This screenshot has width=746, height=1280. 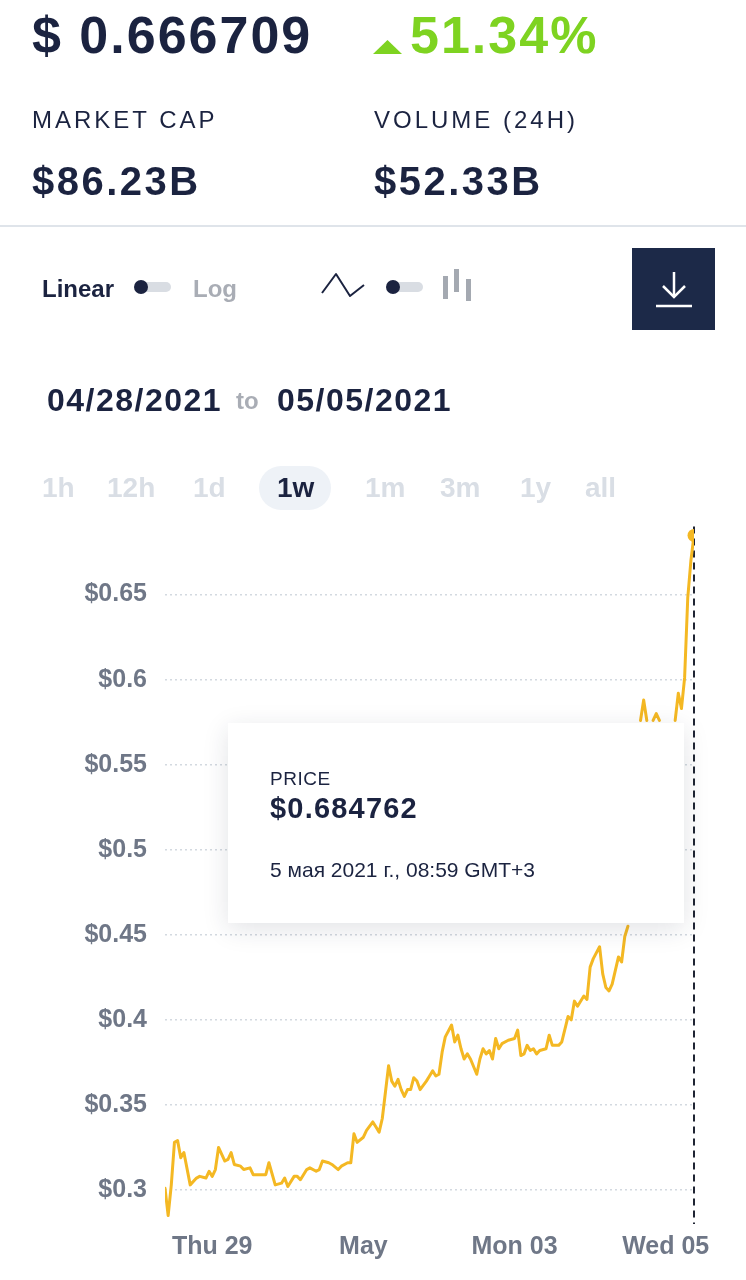 What do you see at coordinates (402, 869) in the screenshot?
I see `annotation: 5 мая 2021 г., 08:59 GMT+3` at bounding box center [402, 869].